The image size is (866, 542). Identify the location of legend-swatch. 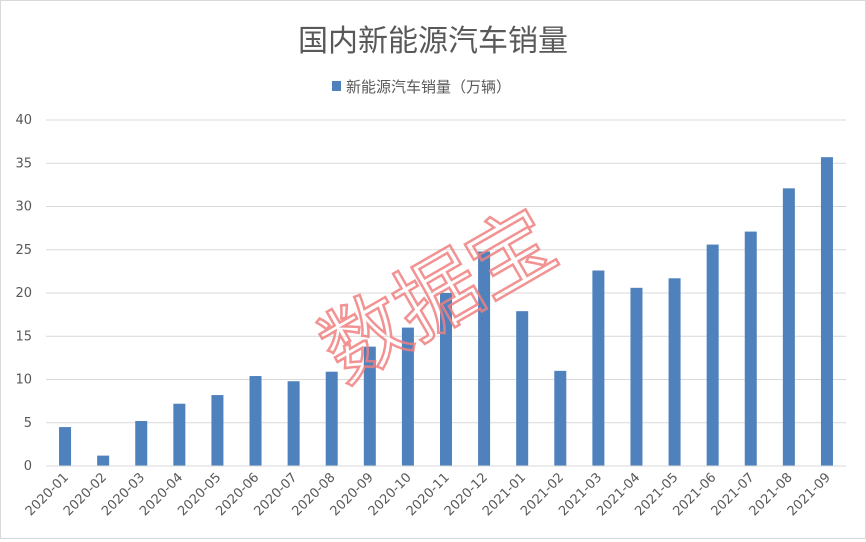
(336, 86).